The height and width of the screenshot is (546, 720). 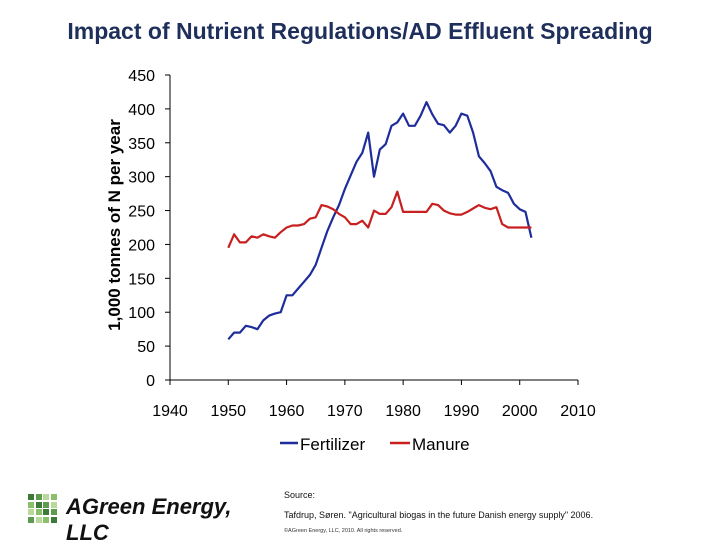 I want to click on x-tick-label: 2000, so click(x=520, y=411).